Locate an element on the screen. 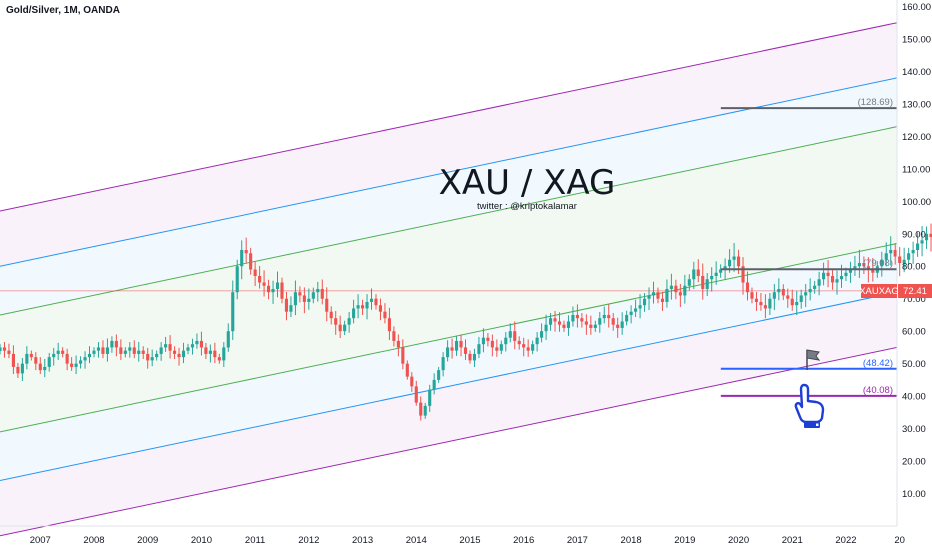 The image size is (932, 550). x-tick-label: 2010 is located at coordinates (201, 540).